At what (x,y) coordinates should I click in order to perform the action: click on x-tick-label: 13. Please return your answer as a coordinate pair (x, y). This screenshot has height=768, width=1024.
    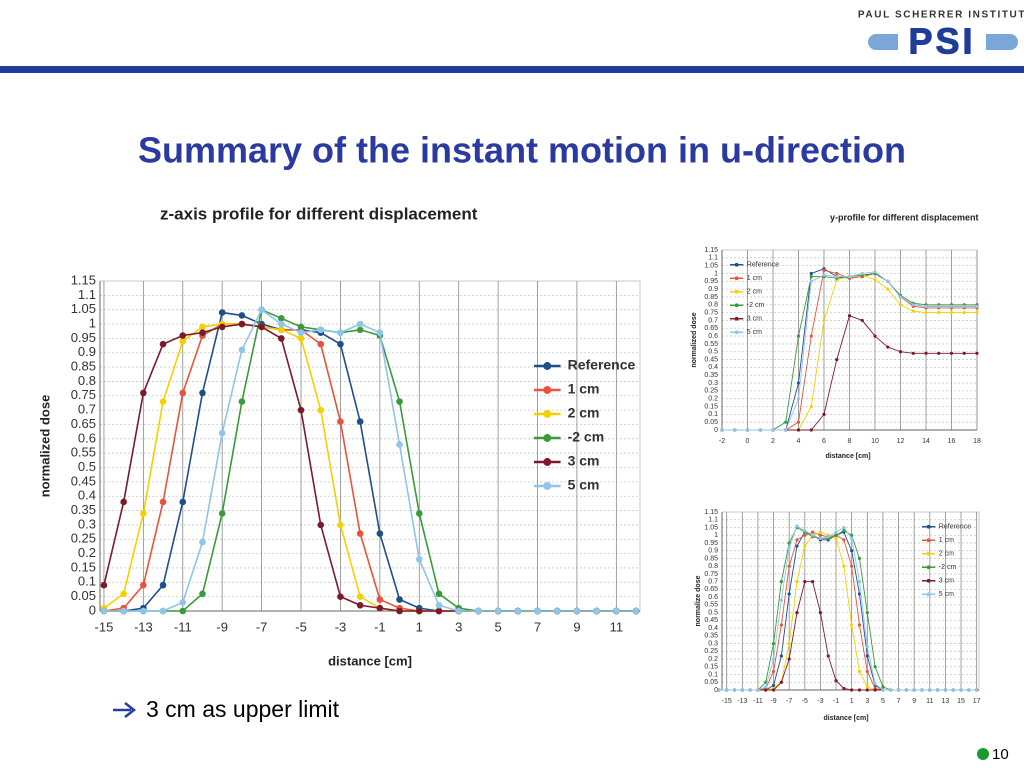
    Looking at the image, I should click on (946, 701).